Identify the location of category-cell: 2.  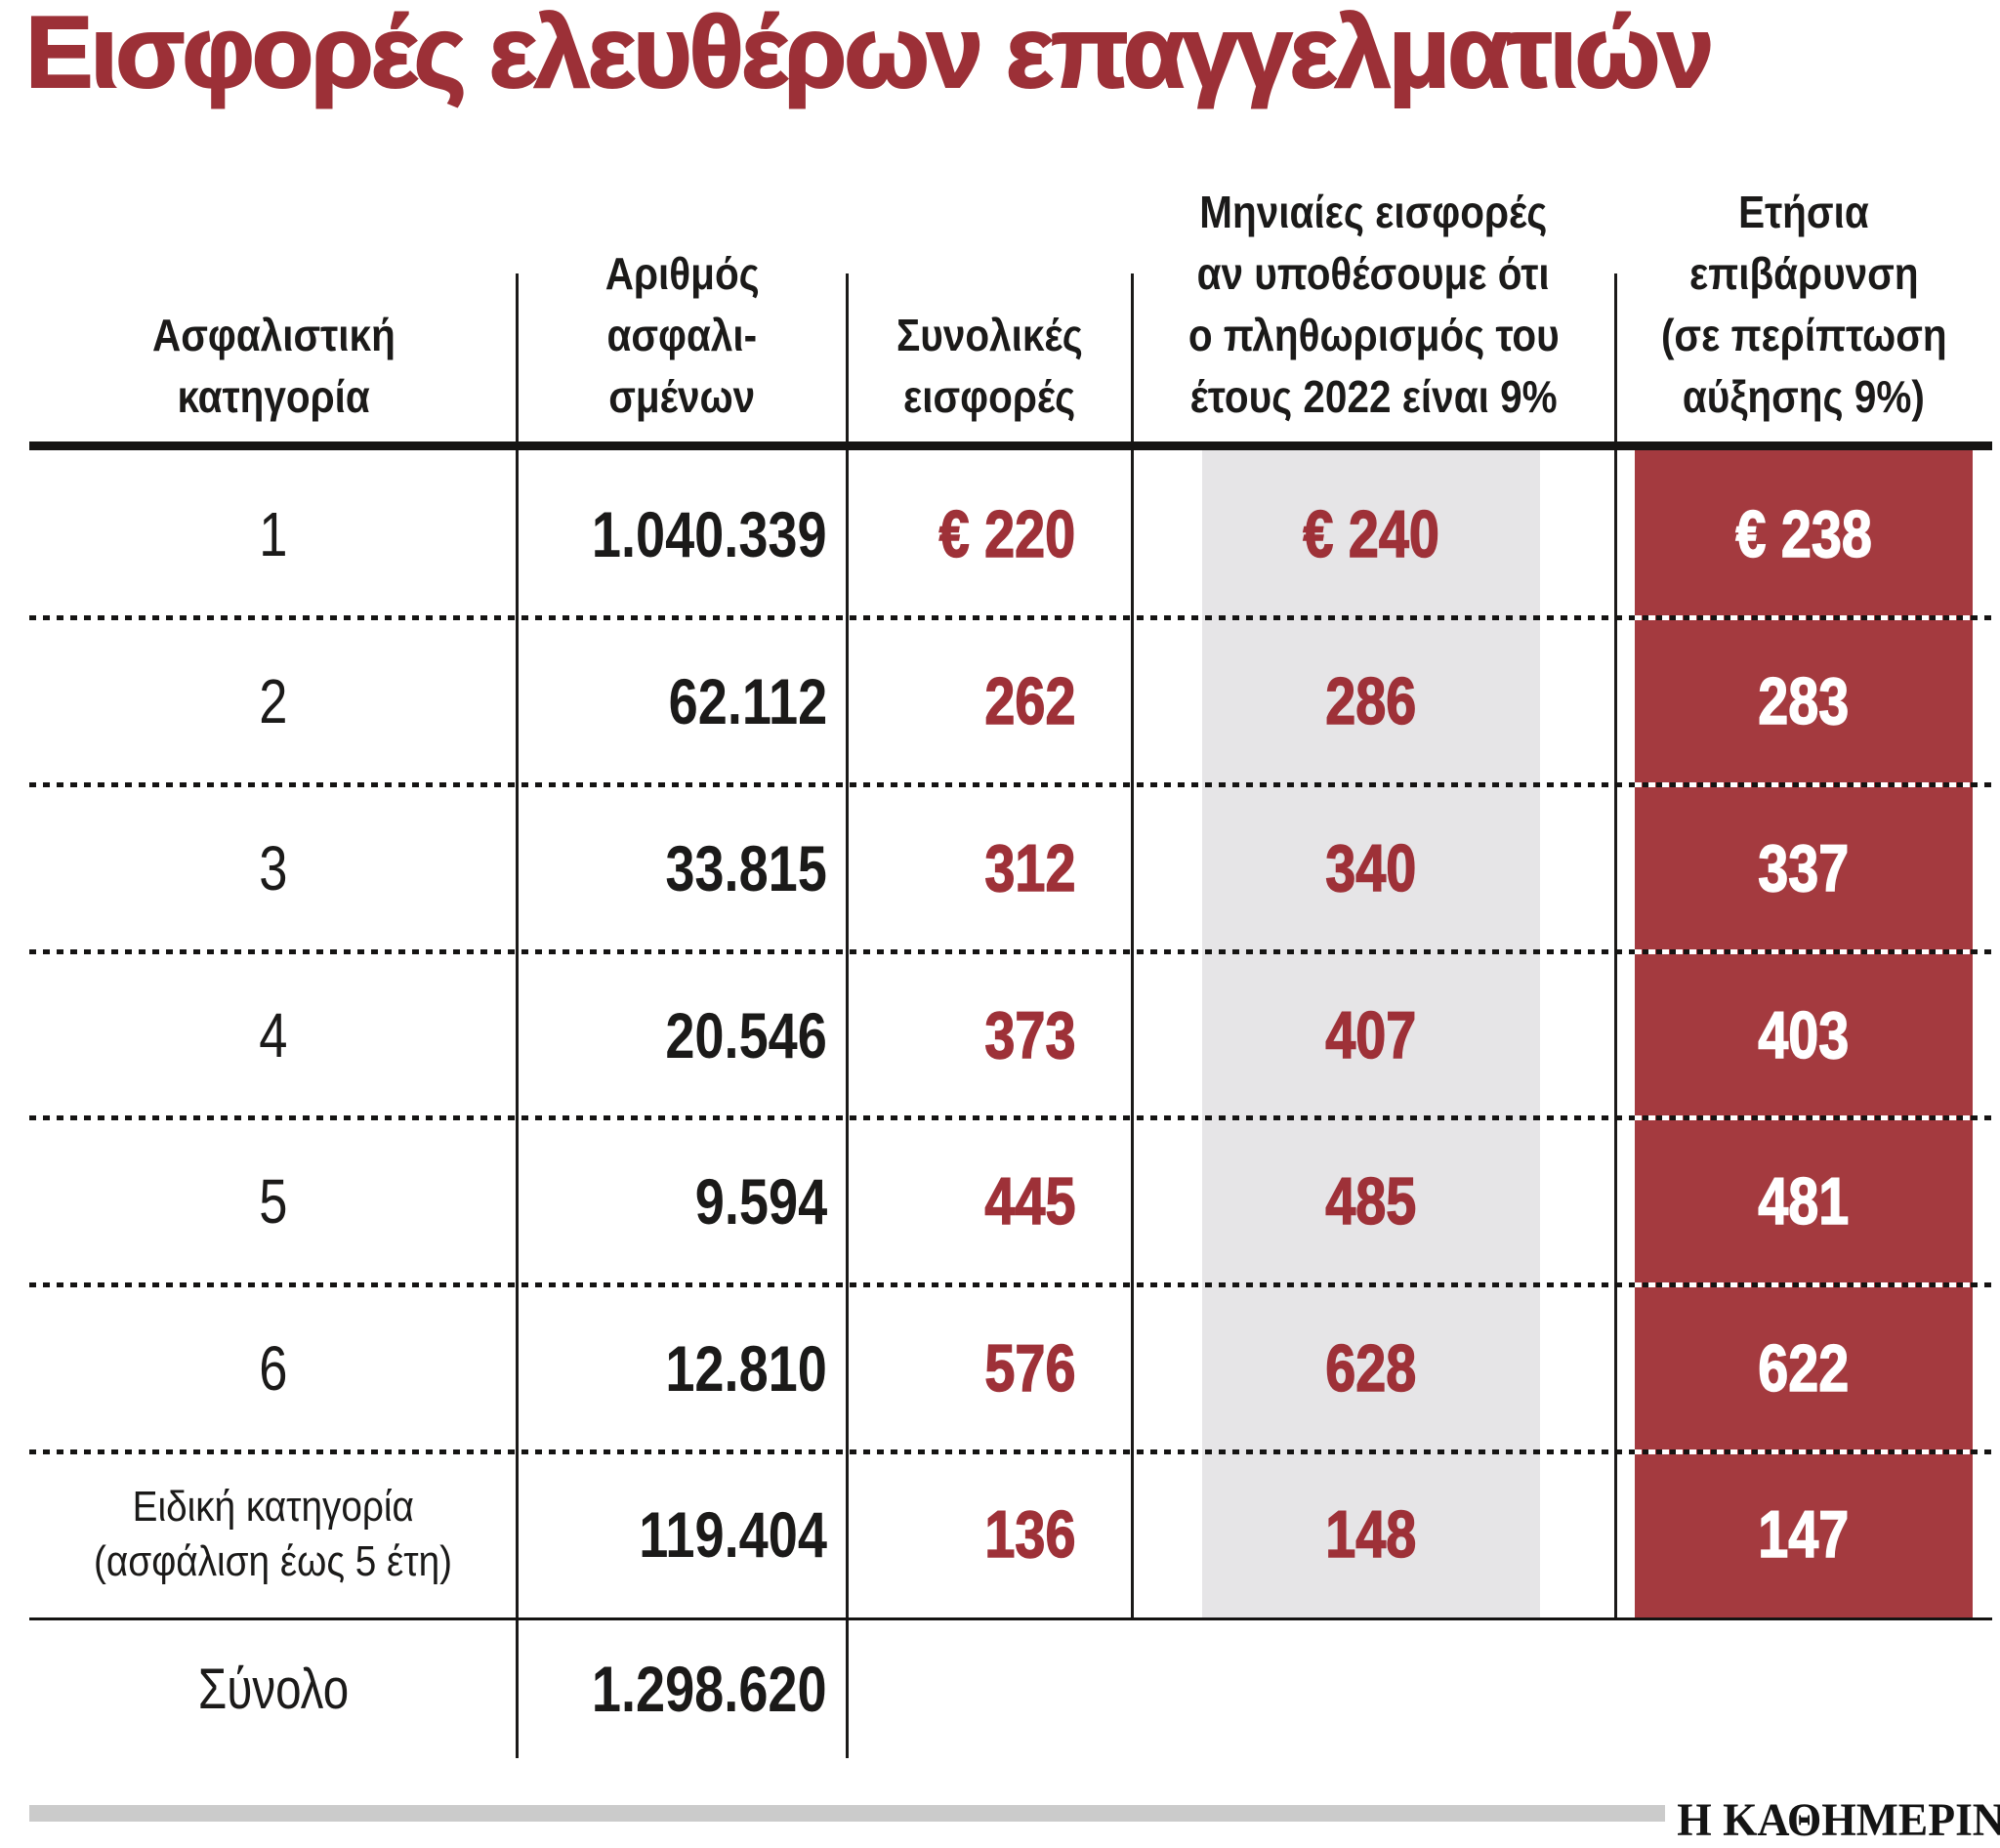
(273, 700).